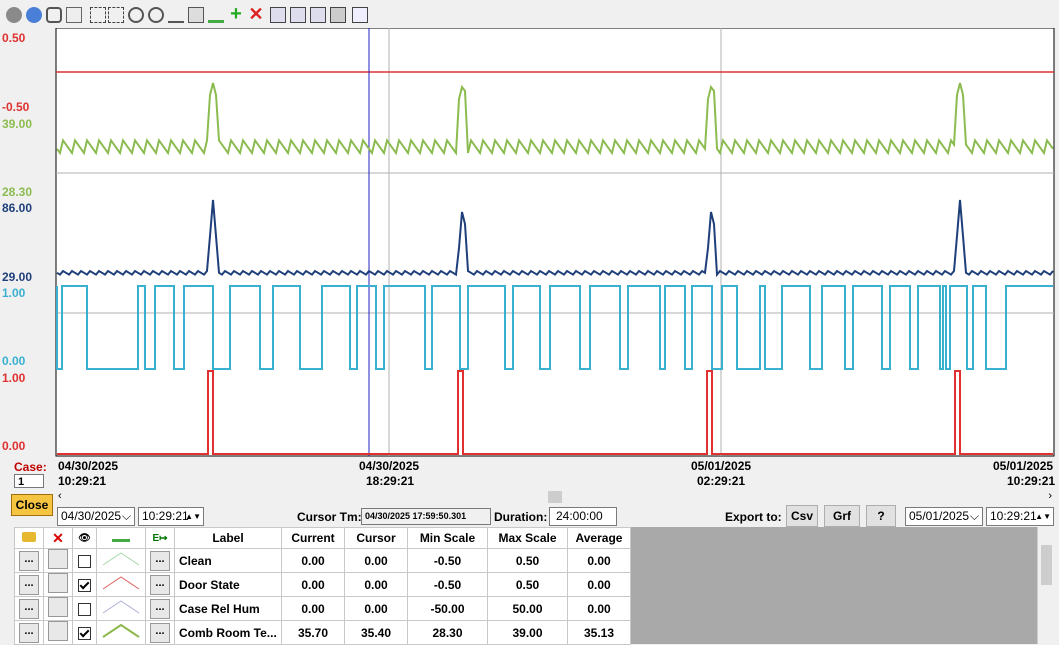 This screenshot has height=645, width=1059. What do you see at coordinates (1020, 516) in the screenshot?
I see `end-time-field: 10:29:21 ▲▼` at bounding box center [1020, 516].